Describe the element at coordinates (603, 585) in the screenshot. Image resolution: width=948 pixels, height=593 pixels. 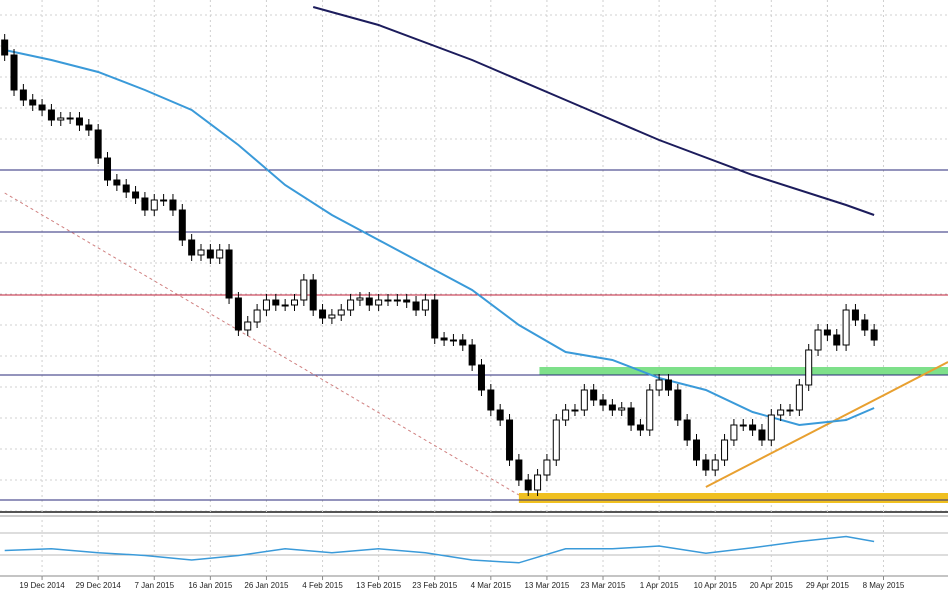
I see `x-tick-label: 23 Mar 2015` at that location.